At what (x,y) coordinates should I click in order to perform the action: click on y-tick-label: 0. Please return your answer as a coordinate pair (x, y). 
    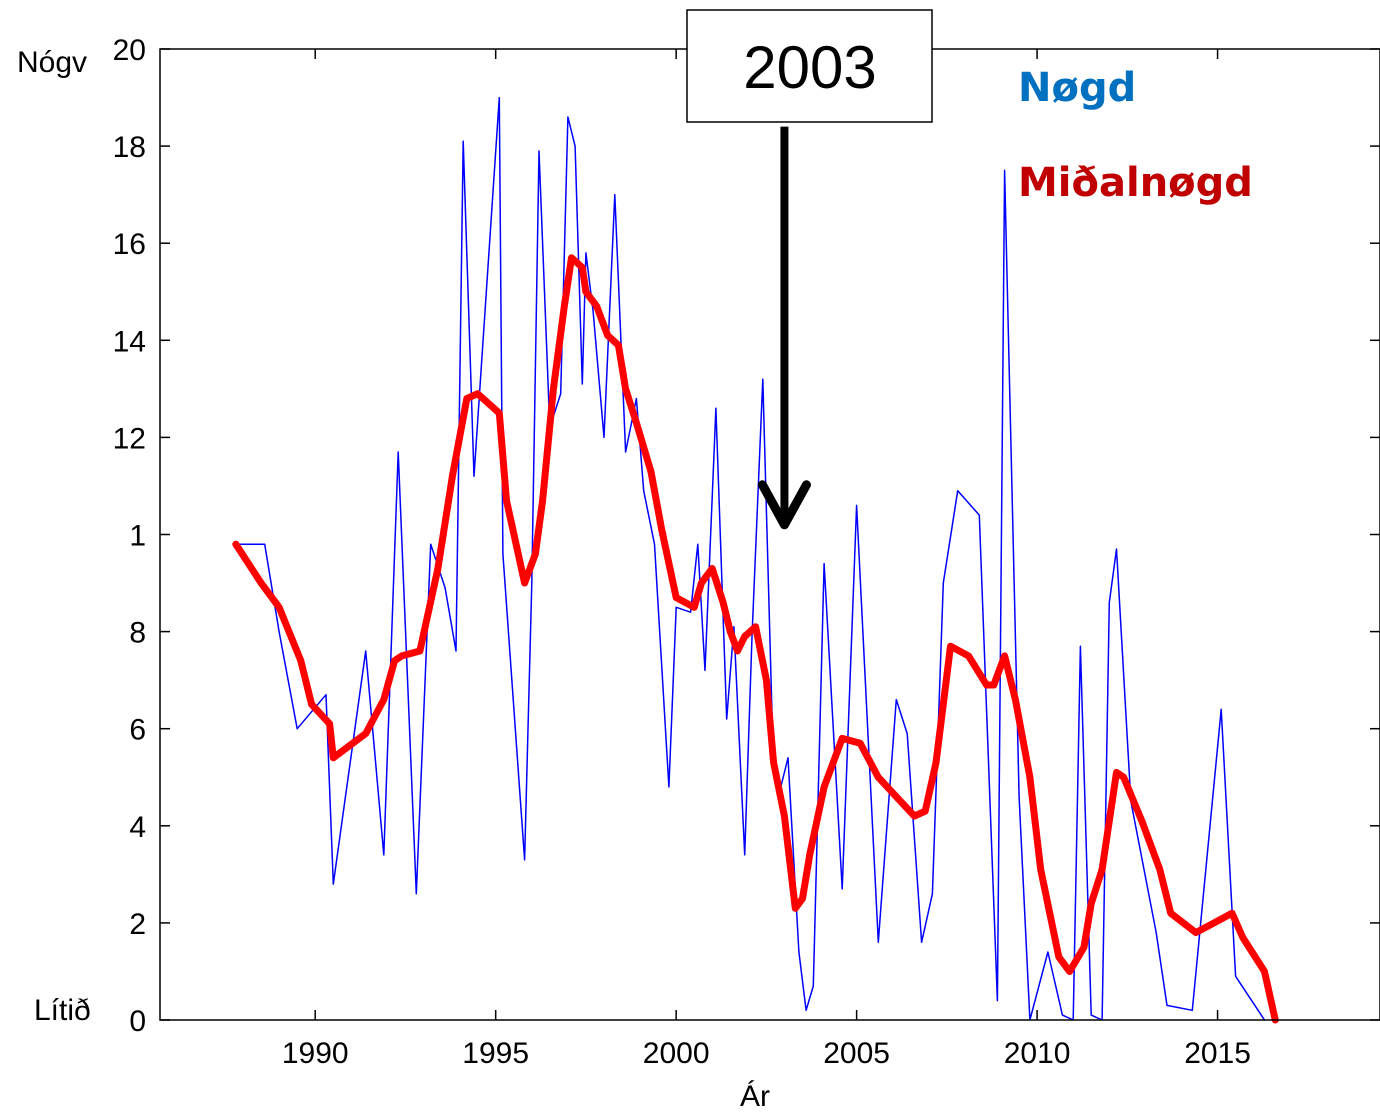
    Looking at the image, I should click on (137, 1021).